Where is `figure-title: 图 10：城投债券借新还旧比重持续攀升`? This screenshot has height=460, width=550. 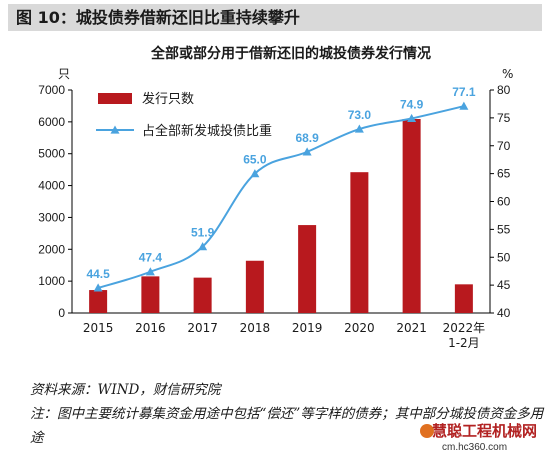
figure-title: 图 10：城投债券借新还旧比重持续攀升 is located at coordinates (275, 17).